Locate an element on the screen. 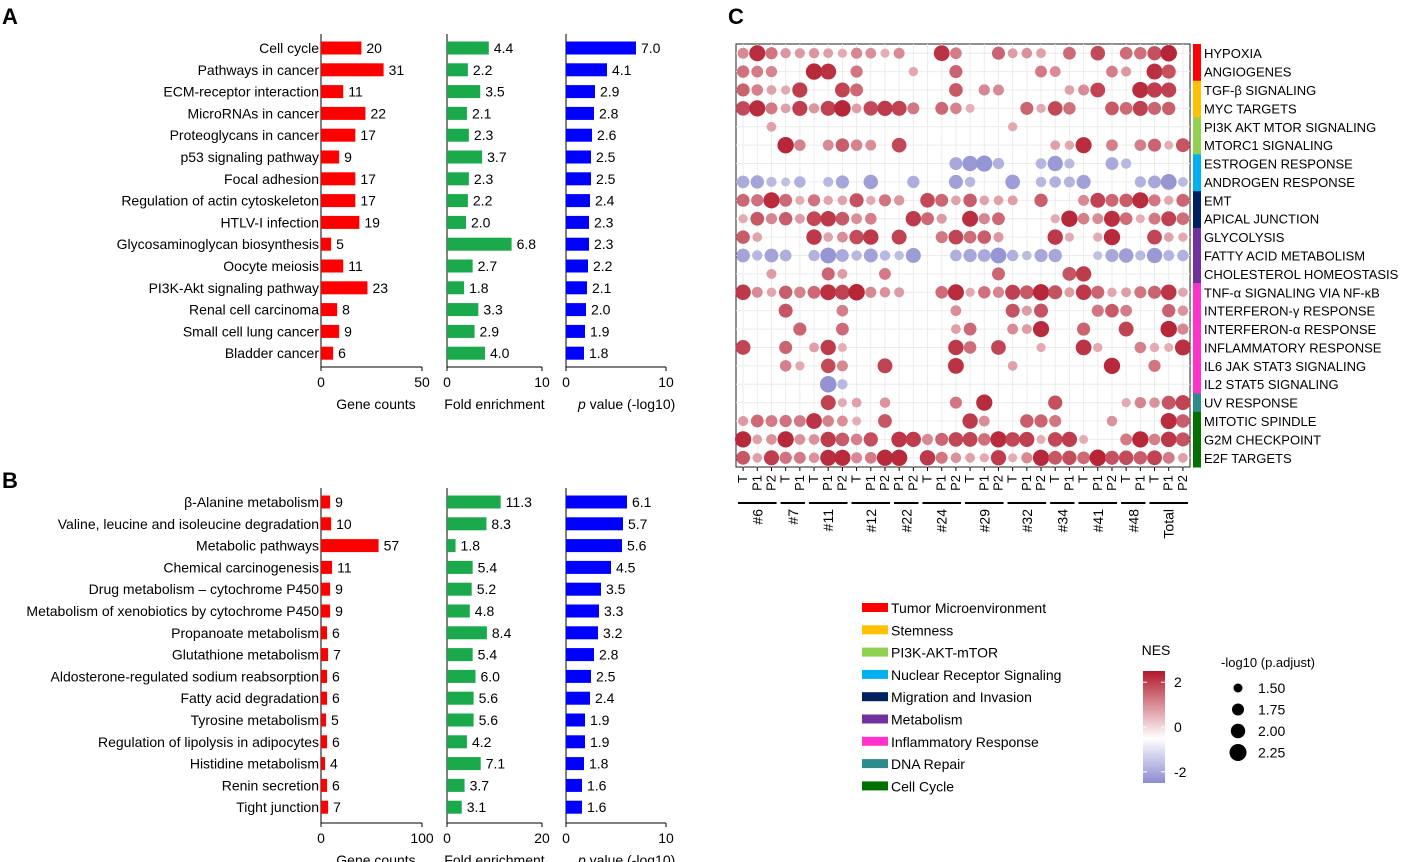 This screenshot has height=862, width=1415. x-tick-label: 20 is located at coordinates (542, 838).